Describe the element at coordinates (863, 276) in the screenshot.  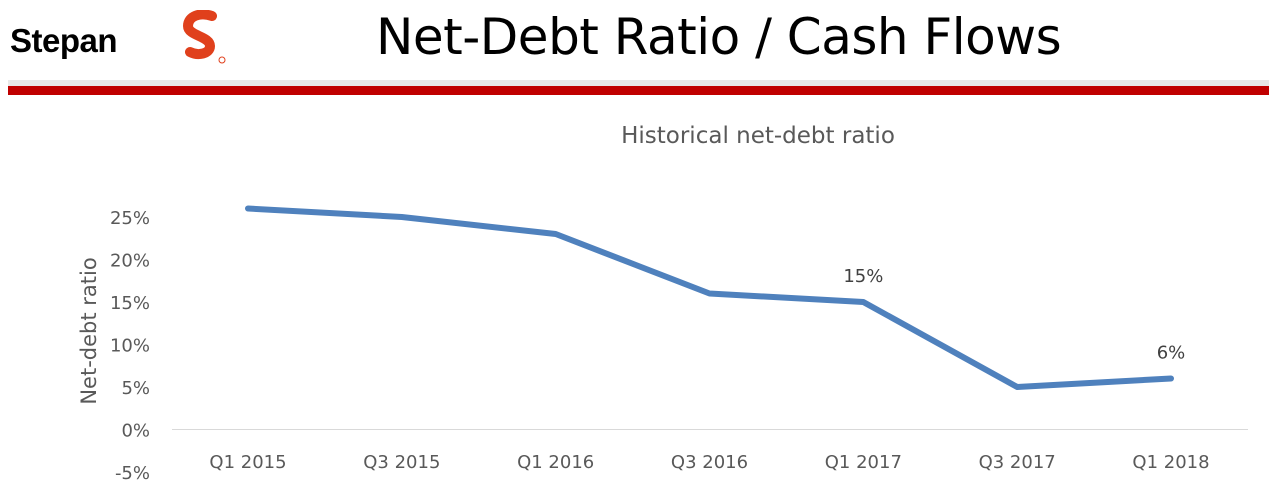
I see `data-label: 15%` at that location.